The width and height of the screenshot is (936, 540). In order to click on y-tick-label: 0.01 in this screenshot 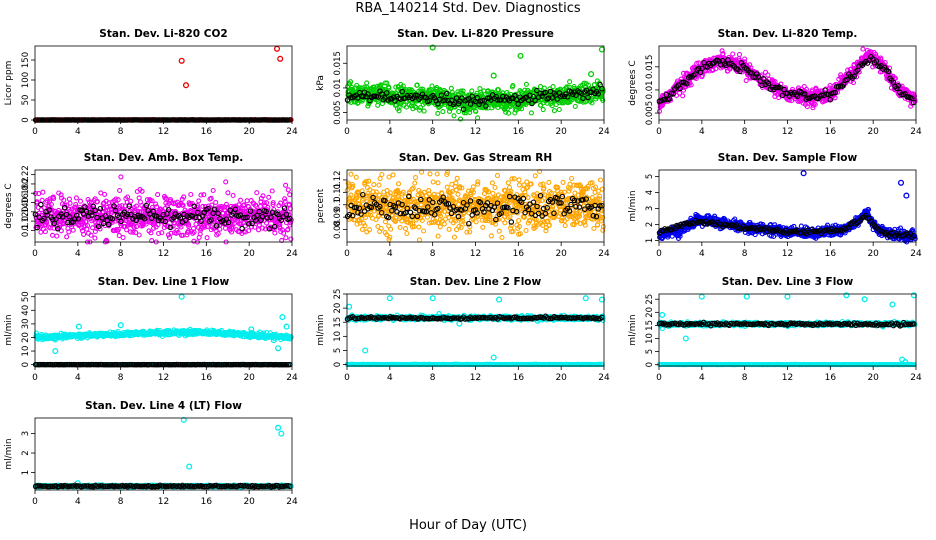, I will do `click(338, 87)`.